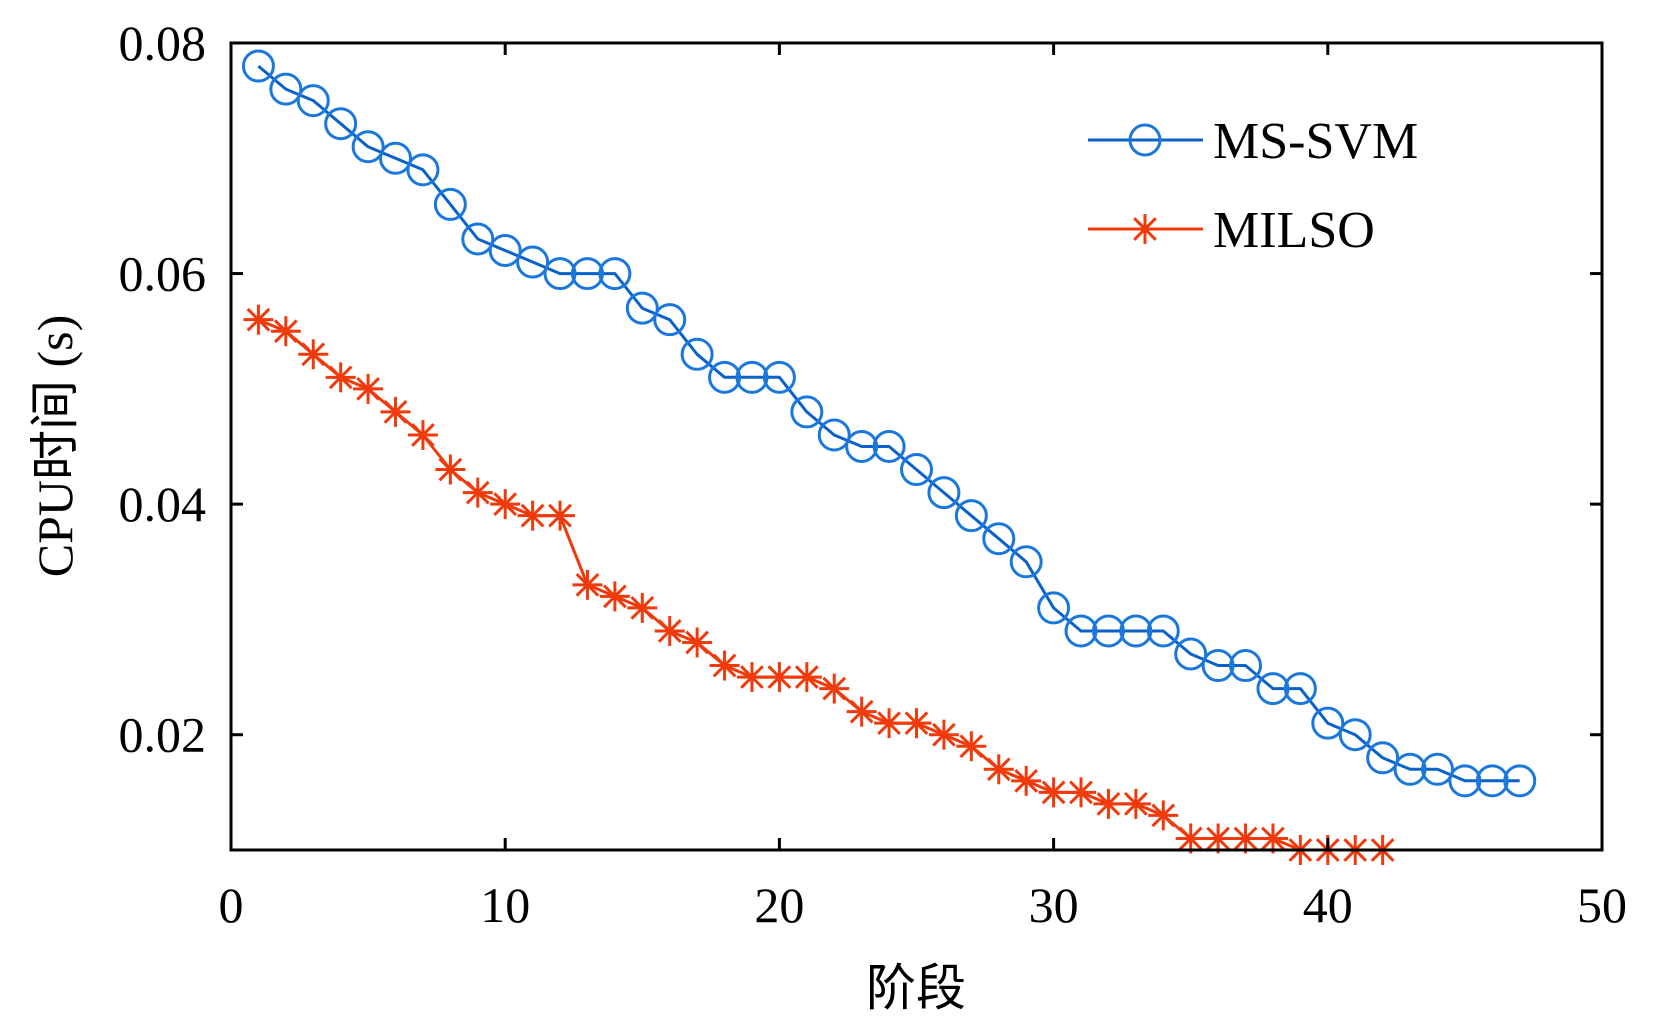 This screenshot has width=1654, height=1030. I want to click on x-tick-label: 30, so click(1054, 905).